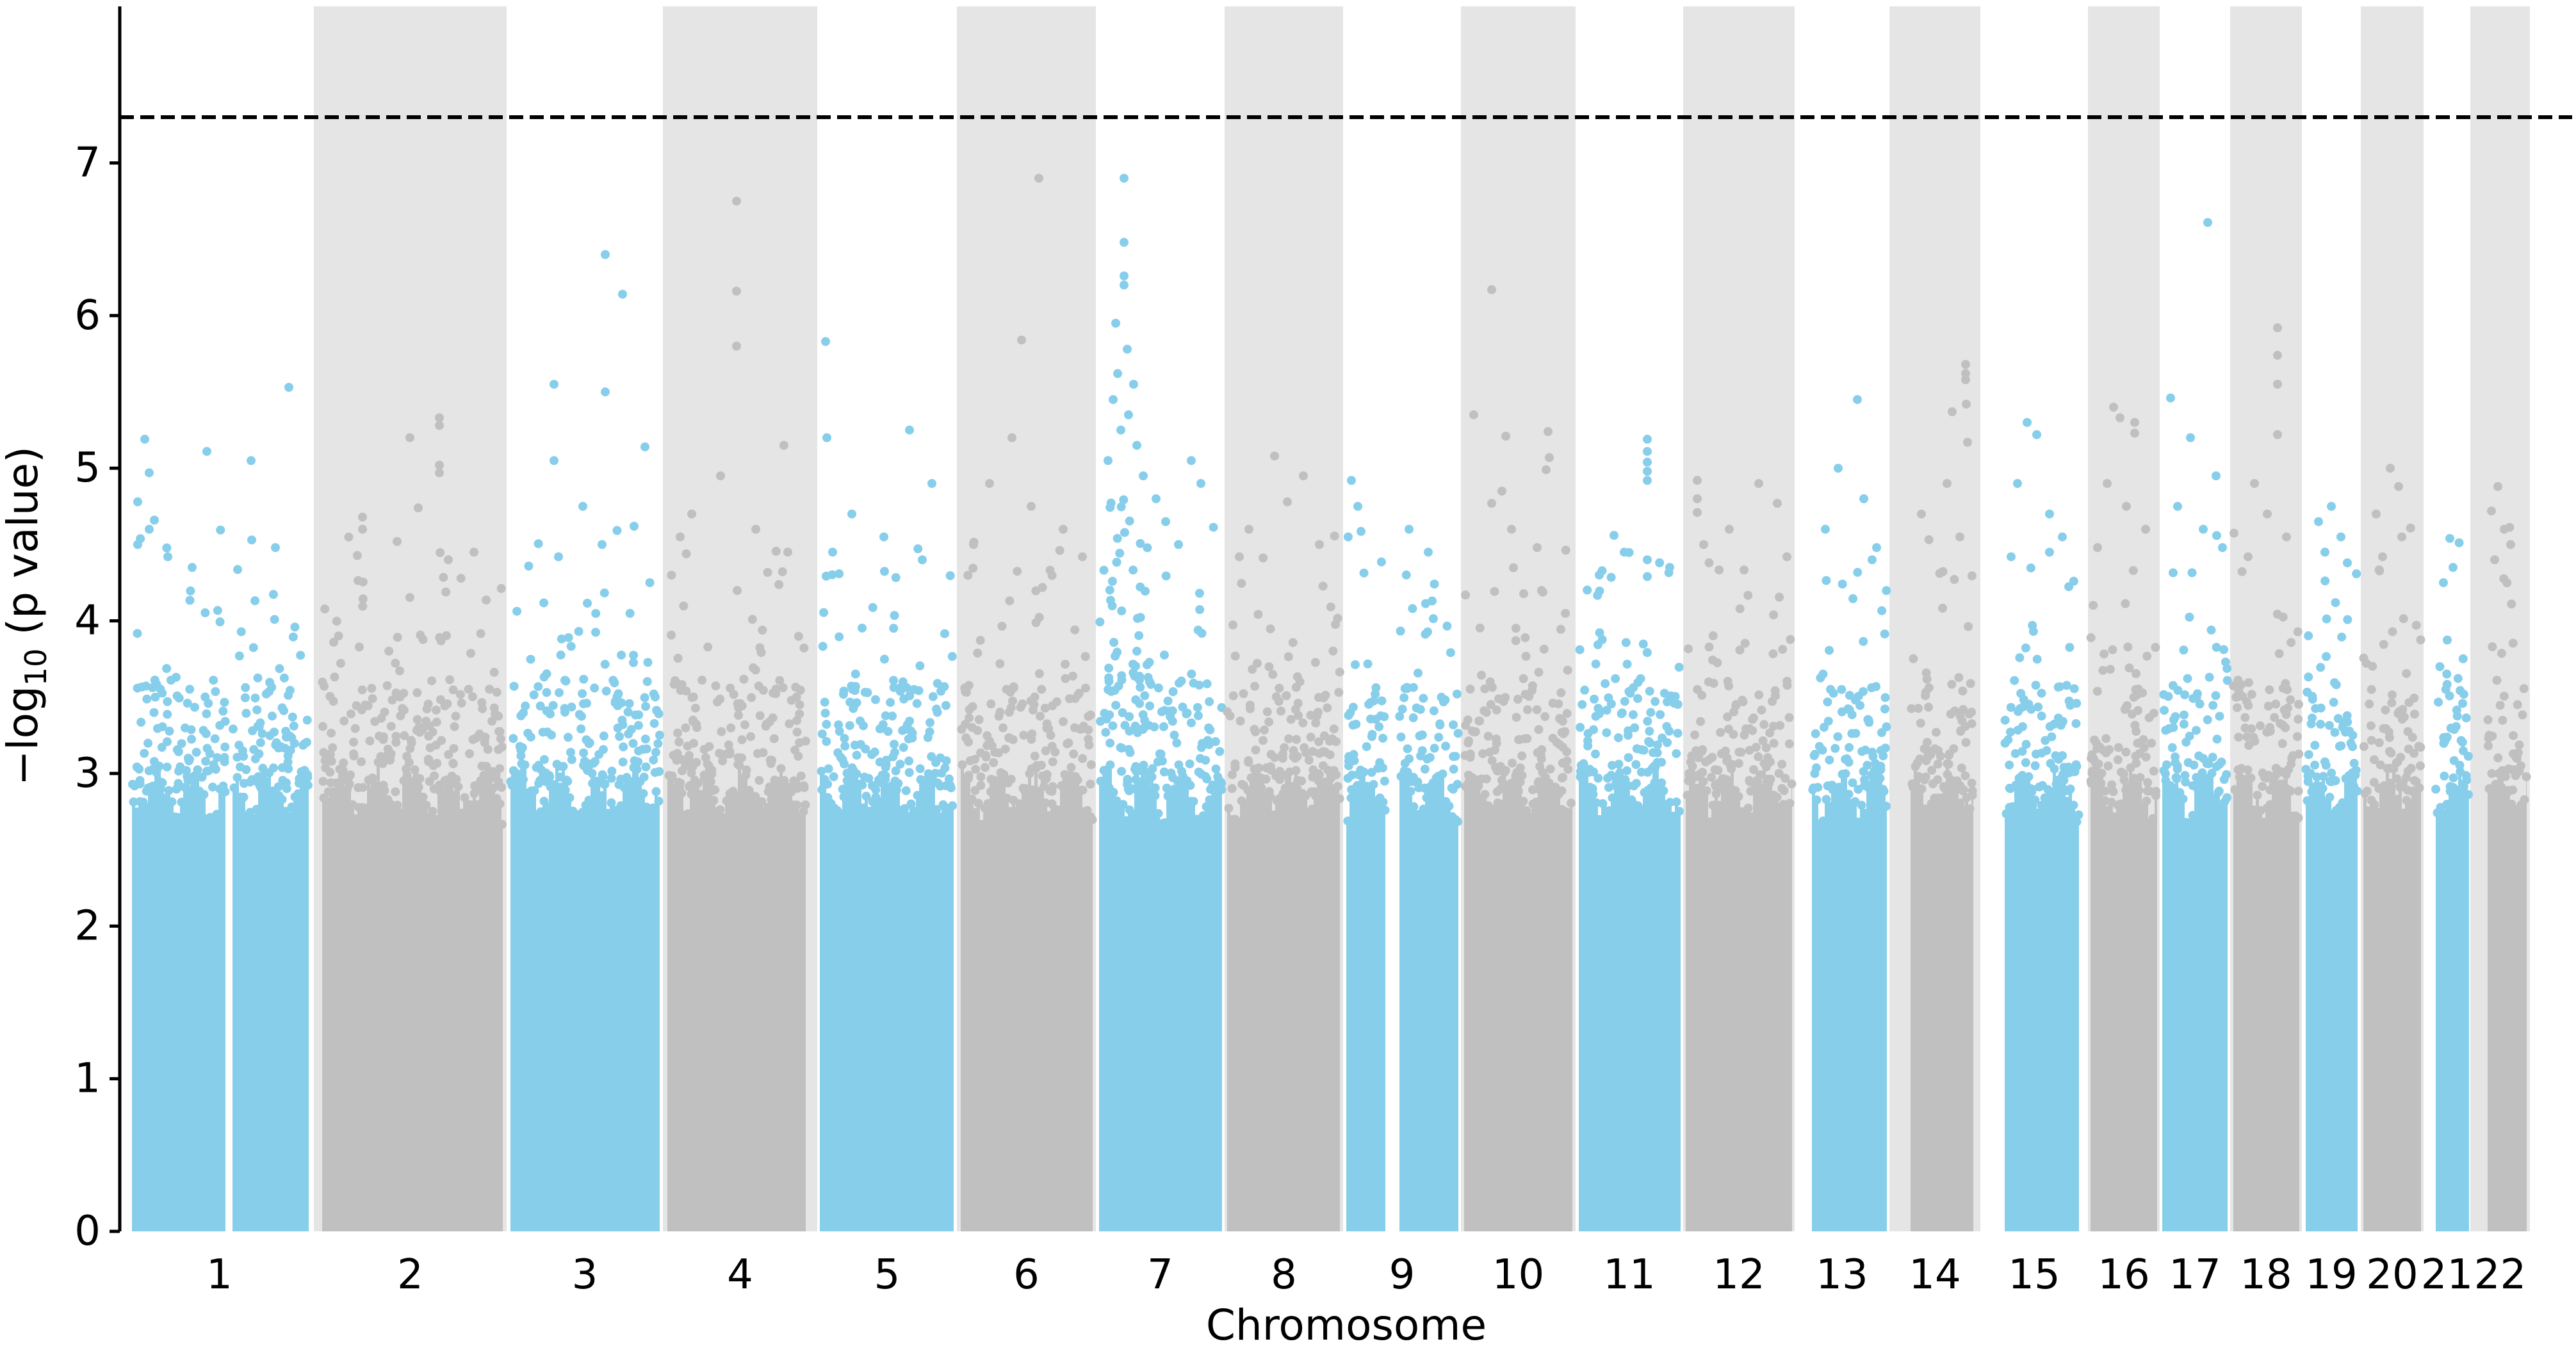  Describe the element at coordinates (220, 807) in the screenshot. I see `chr-1-points` at that location.